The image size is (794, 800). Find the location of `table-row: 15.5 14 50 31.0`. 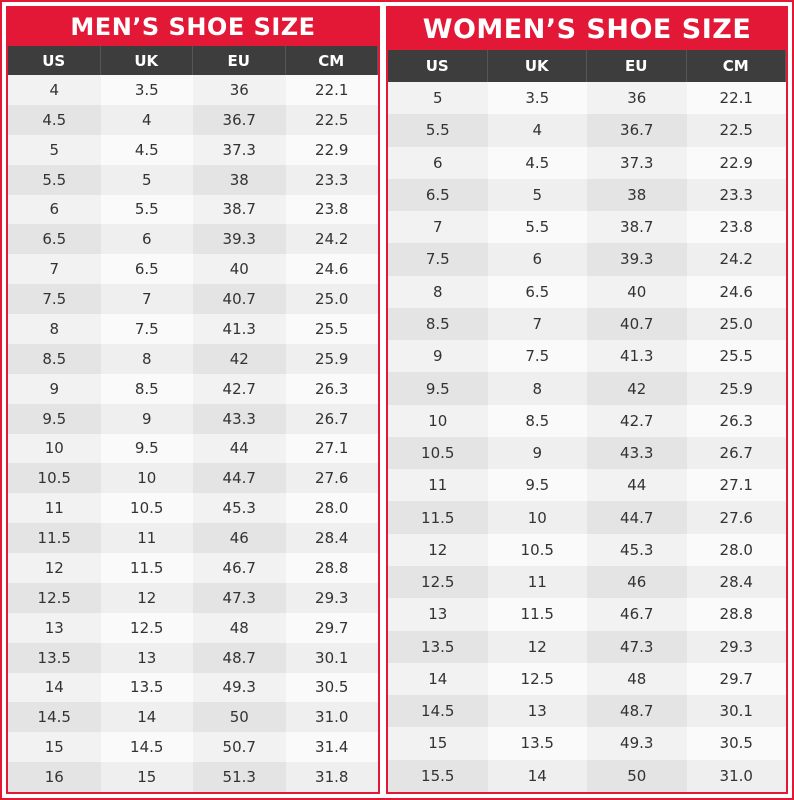

table-row: 15.5 14 50 31.0 is located at coordinates (587, 775).